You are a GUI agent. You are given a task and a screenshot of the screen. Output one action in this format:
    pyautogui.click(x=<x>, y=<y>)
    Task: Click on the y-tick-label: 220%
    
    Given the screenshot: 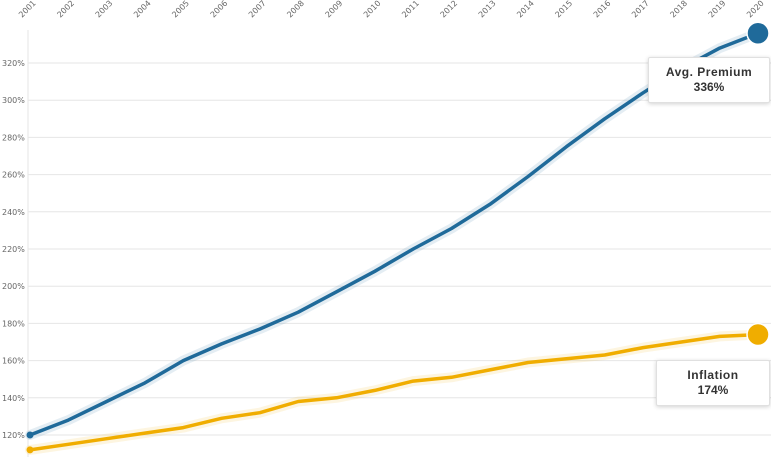 What is the action you would take?
    pyautogui.click(x=13, y=249)
    